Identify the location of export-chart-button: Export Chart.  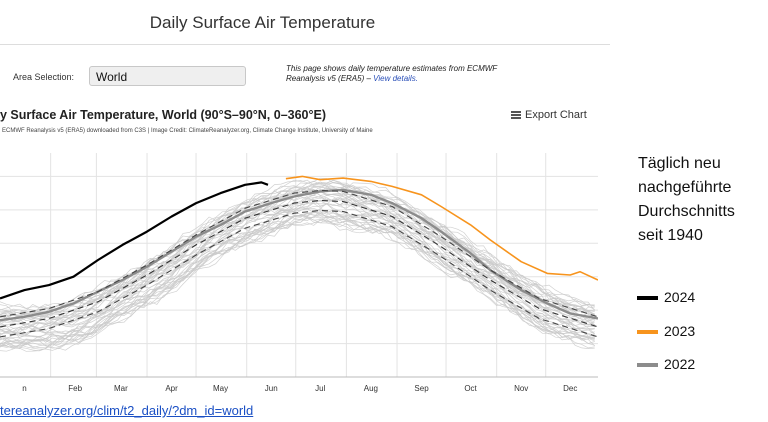
(549, 115).